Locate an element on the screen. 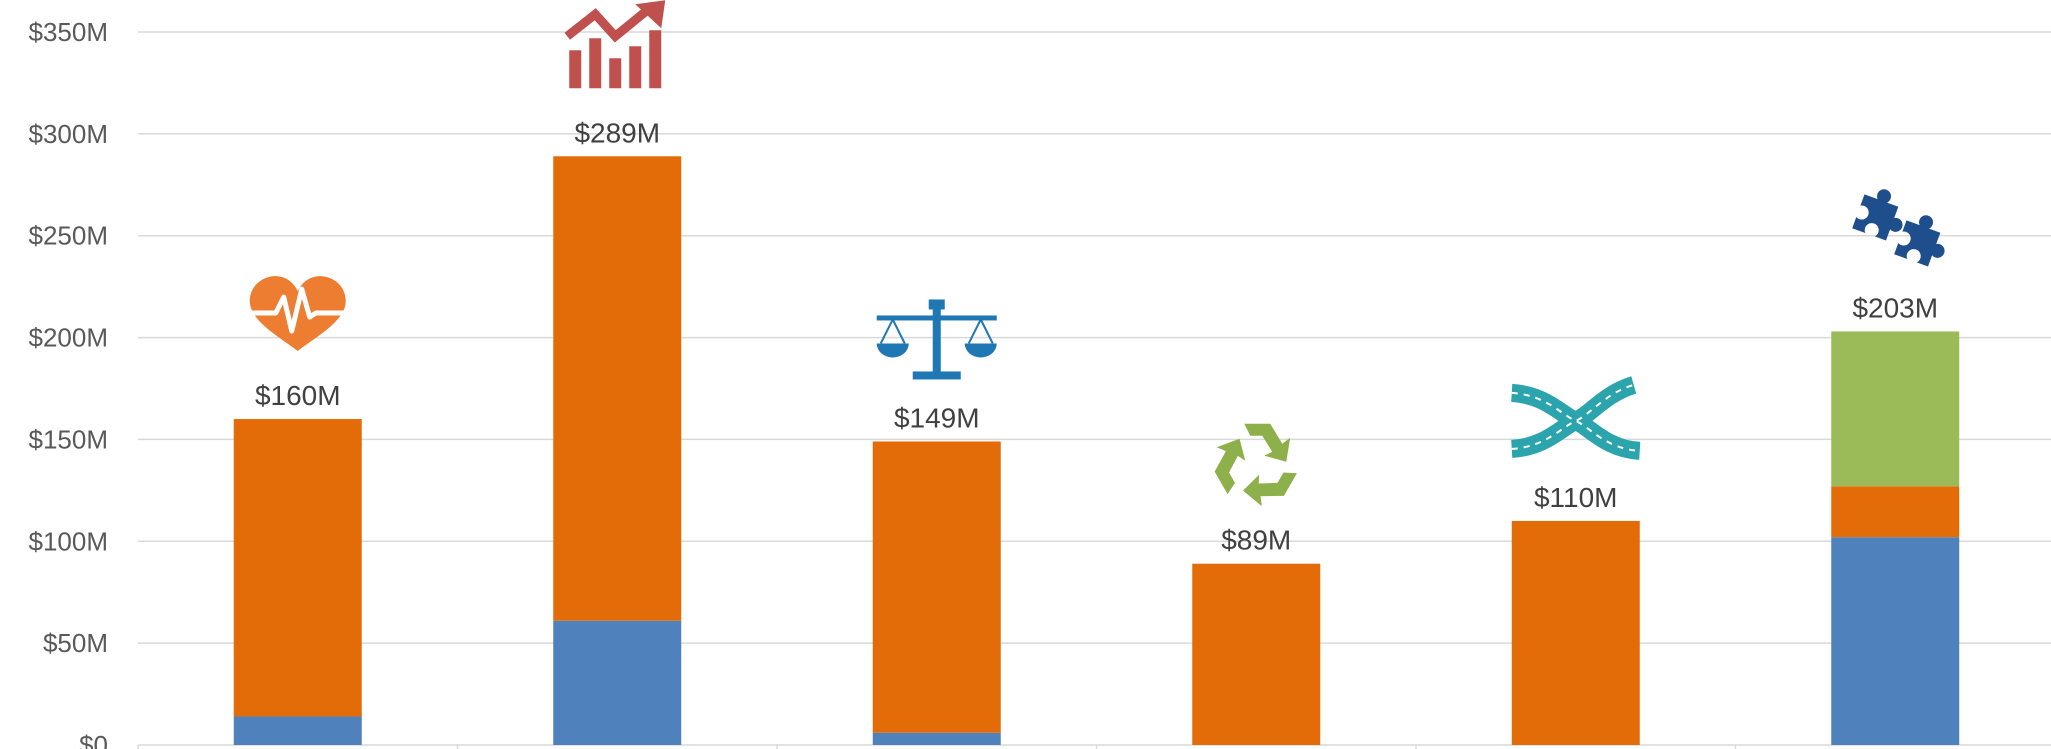 This screenshot has width=2051, height=749. y-tick-label: $50M is located at coordinates (75, 643).